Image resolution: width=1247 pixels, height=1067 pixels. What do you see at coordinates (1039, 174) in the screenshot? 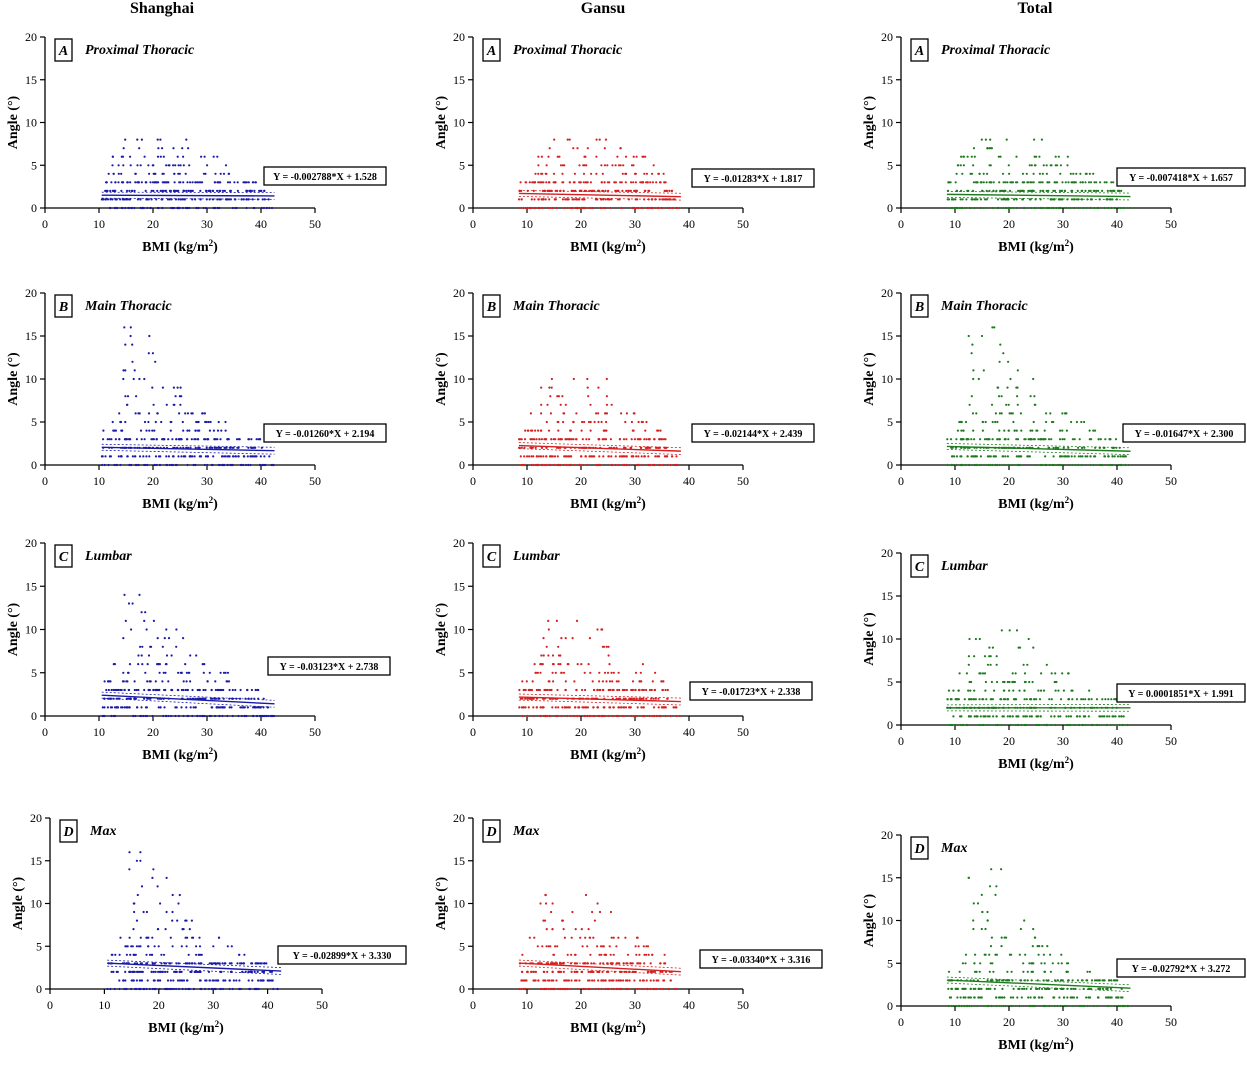
I see `scatter-points` at bounding box center [1039, 174].